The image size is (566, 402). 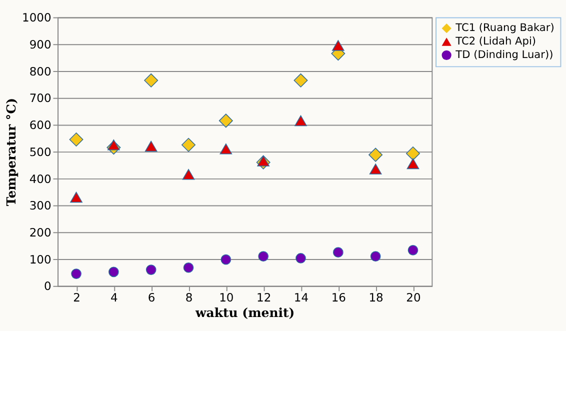 I want to click on x-axis-title: waktu (menit), so click(x=244, y=312).